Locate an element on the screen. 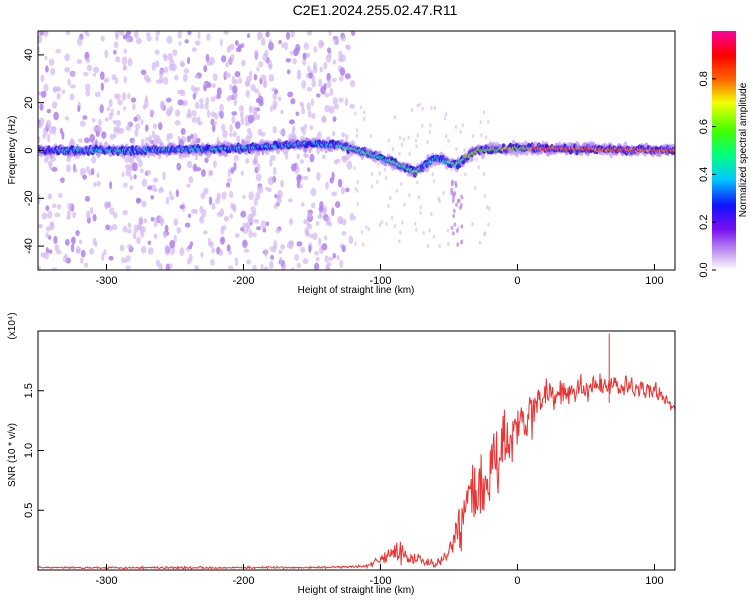  colorbar-label: Normalized spectral amplitude is located at coordinates (743, 149).